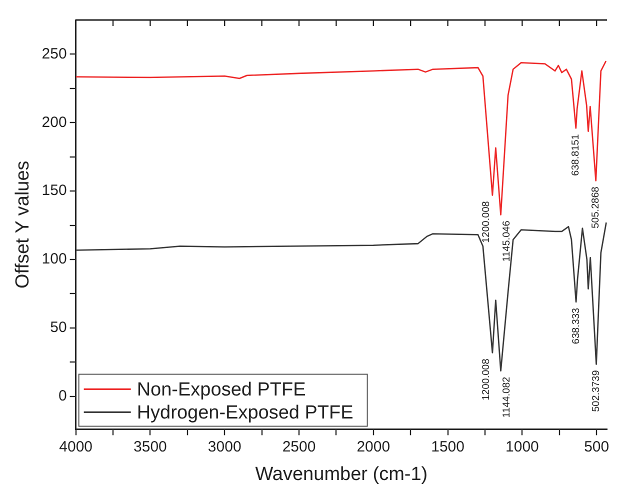 Image resolution: width=619 pixels, height=494 pixels. What do you see at coordinates (23, 224) in the screenshot?
I see `y-axis-title: Offset Y values` at bounding box center [23, 224].